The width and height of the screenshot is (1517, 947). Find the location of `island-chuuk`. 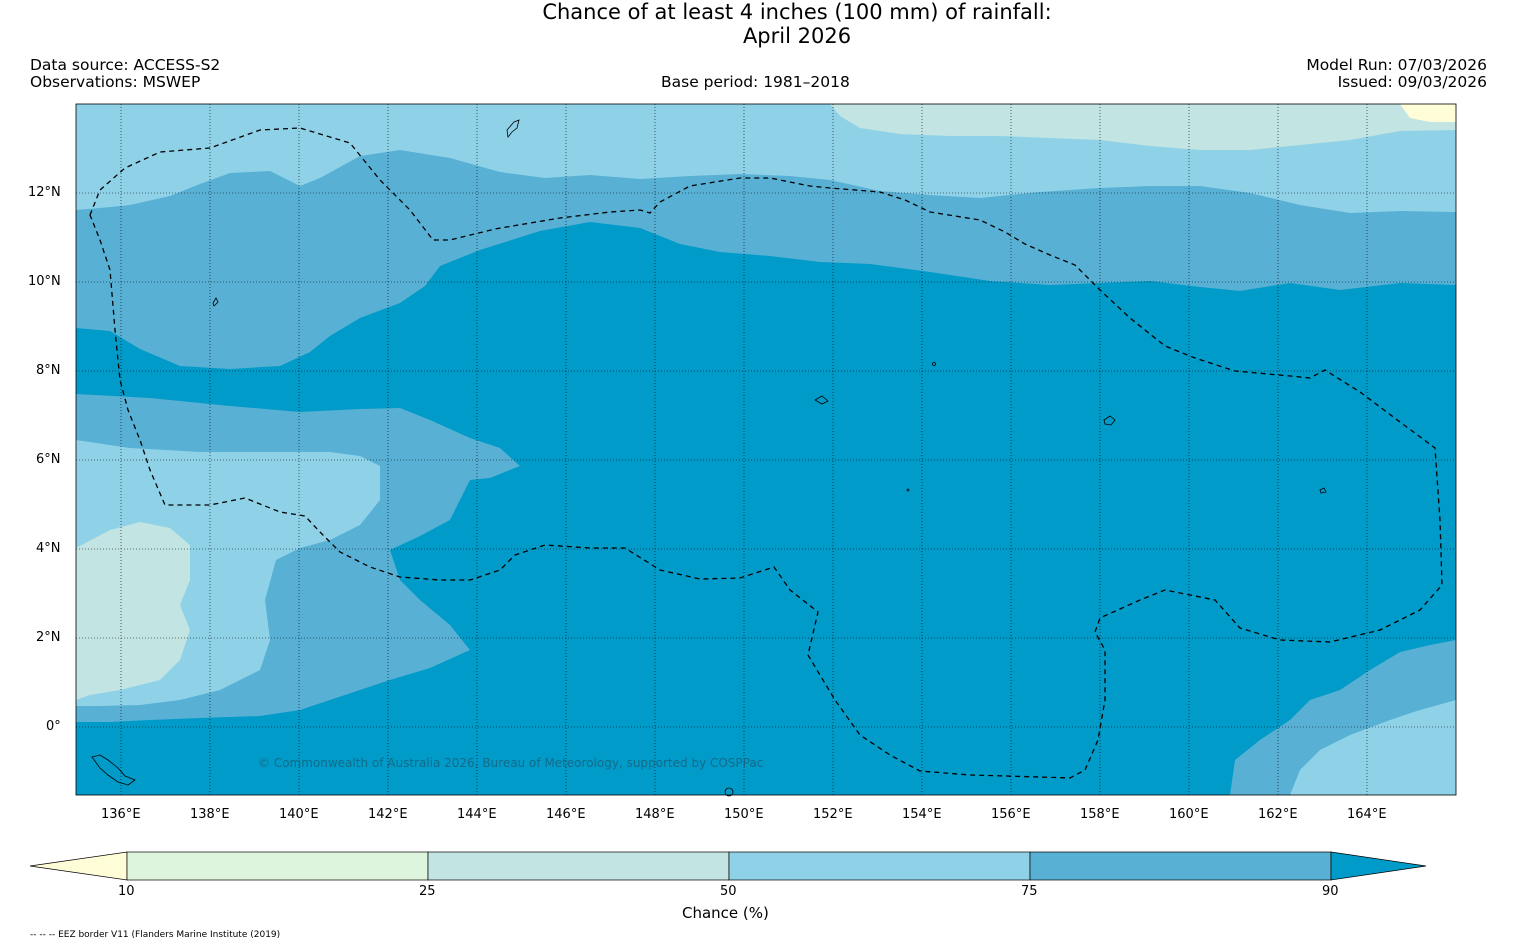

island-chuuk is located at coordinates (821, 400).